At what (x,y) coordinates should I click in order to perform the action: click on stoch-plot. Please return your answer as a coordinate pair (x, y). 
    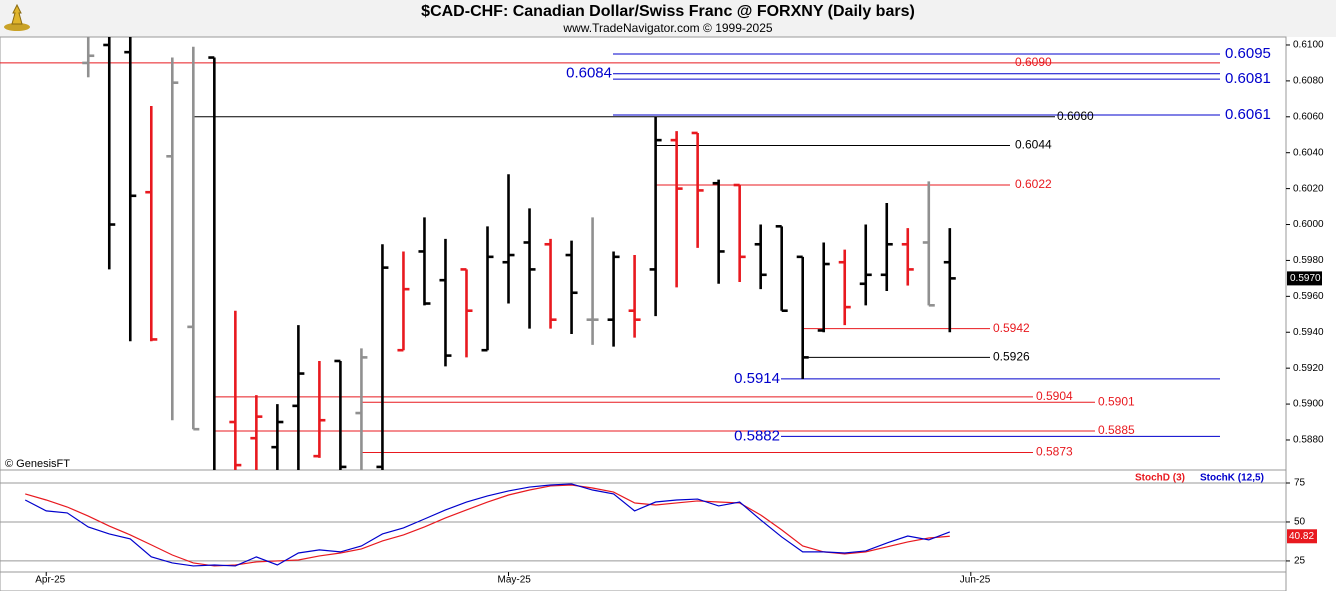
    Looking at the image, I should click on (643, 525).